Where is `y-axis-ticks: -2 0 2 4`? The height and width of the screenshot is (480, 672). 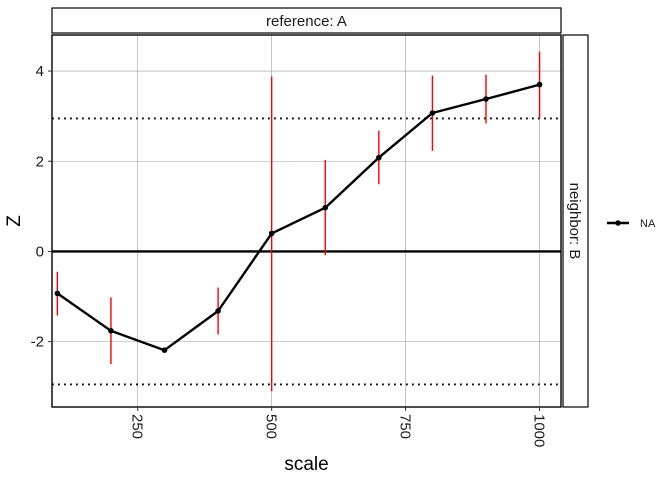 y-axis-ticks: -2 0 2 4 is located at coordinates (41, 207).